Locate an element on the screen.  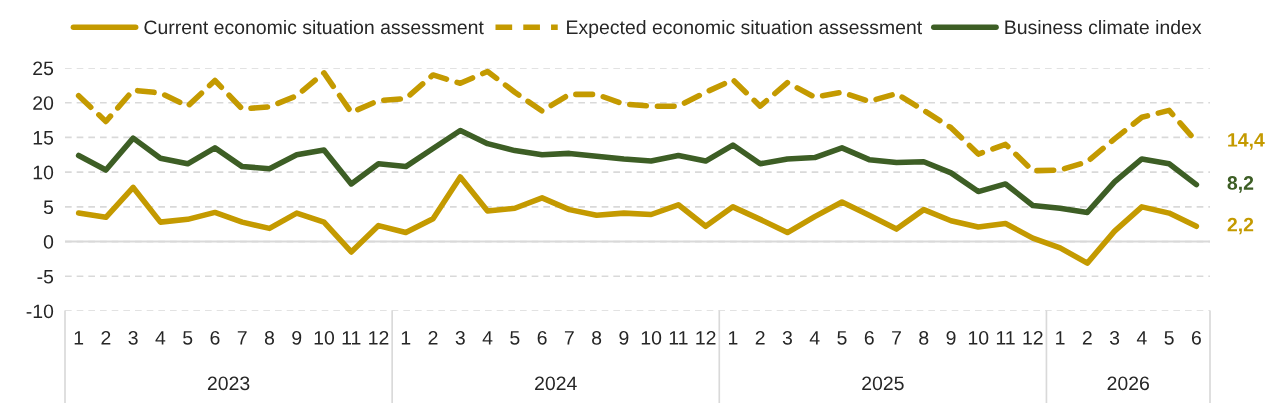
y-tick-label: 25 is located at coordinates (43, 68).